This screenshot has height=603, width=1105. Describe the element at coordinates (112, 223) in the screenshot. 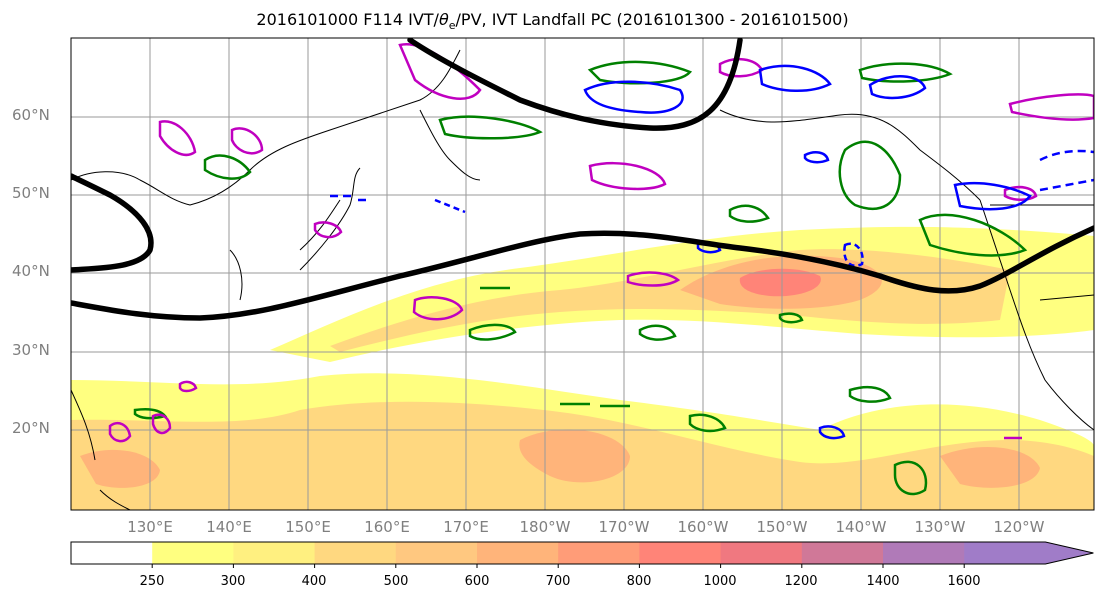

I see `jet-line-asia` at that location.